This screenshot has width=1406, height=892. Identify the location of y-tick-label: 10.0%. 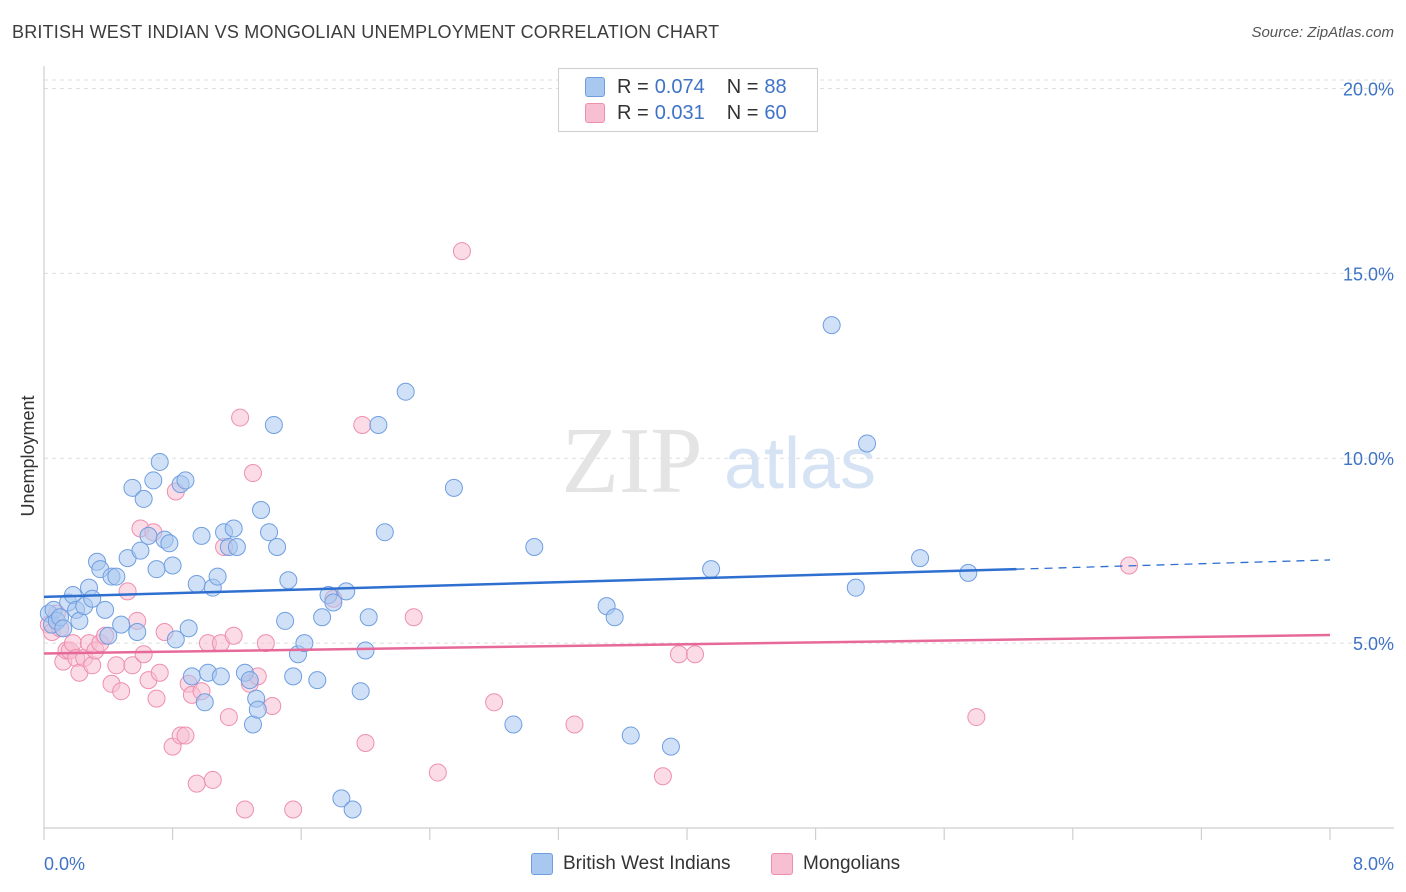
(1368, 459).